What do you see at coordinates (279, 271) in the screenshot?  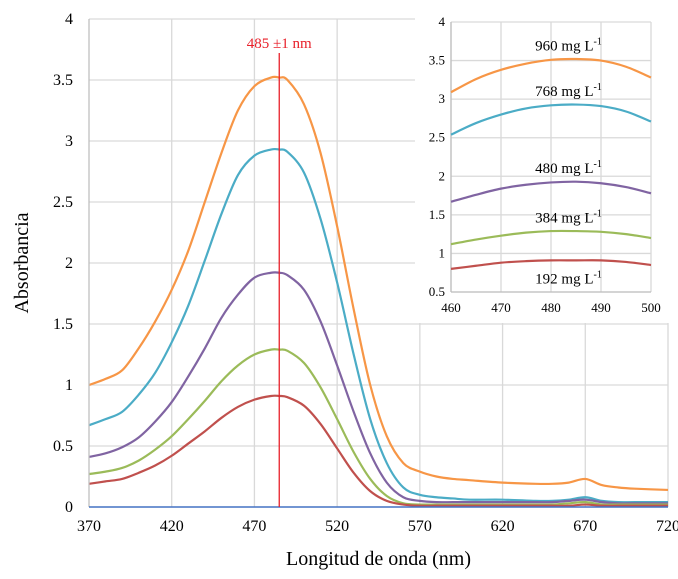 I see `peak-annotation: 485 ±1 nm` at bounding box center [279, 271].